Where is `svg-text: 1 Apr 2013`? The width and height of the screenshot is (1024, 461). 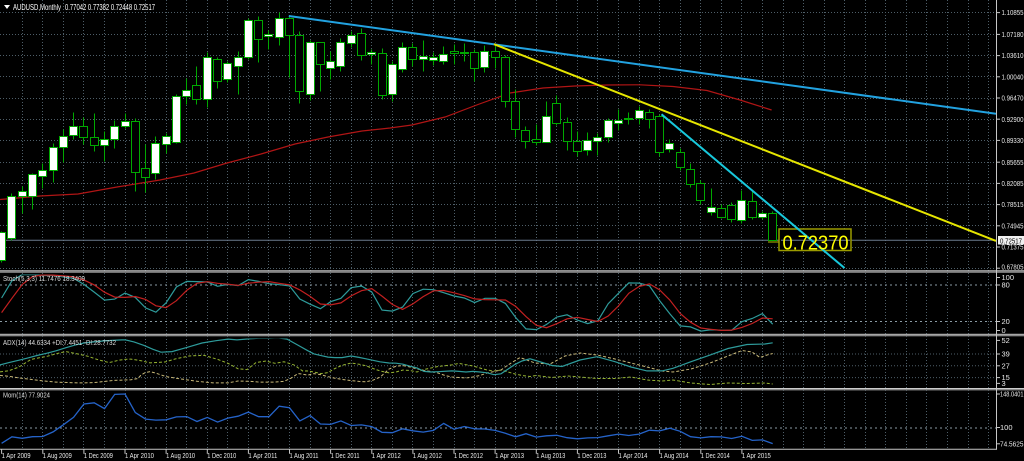 svg-text: 1 Apr 2013 is located at coordinates (509, 455).